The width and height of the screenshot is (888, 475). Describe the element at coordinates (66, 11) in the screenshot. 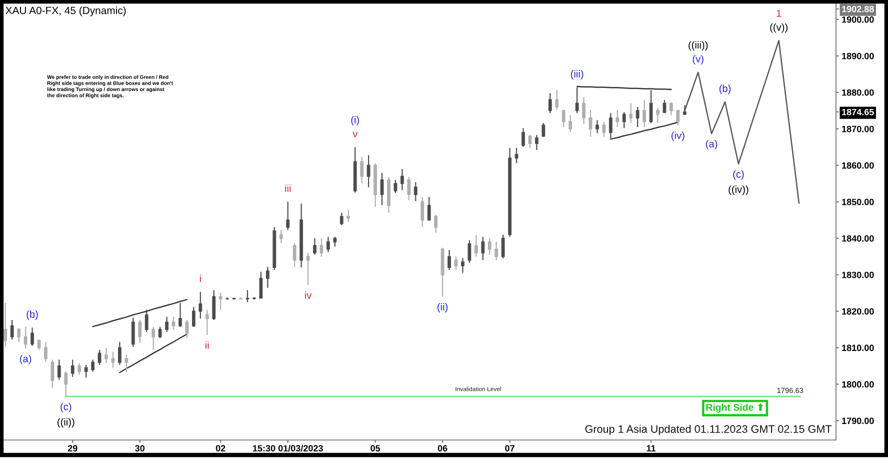

I see `chart-title: XAU A0-FX, 45 (Dynamic)` at that location.